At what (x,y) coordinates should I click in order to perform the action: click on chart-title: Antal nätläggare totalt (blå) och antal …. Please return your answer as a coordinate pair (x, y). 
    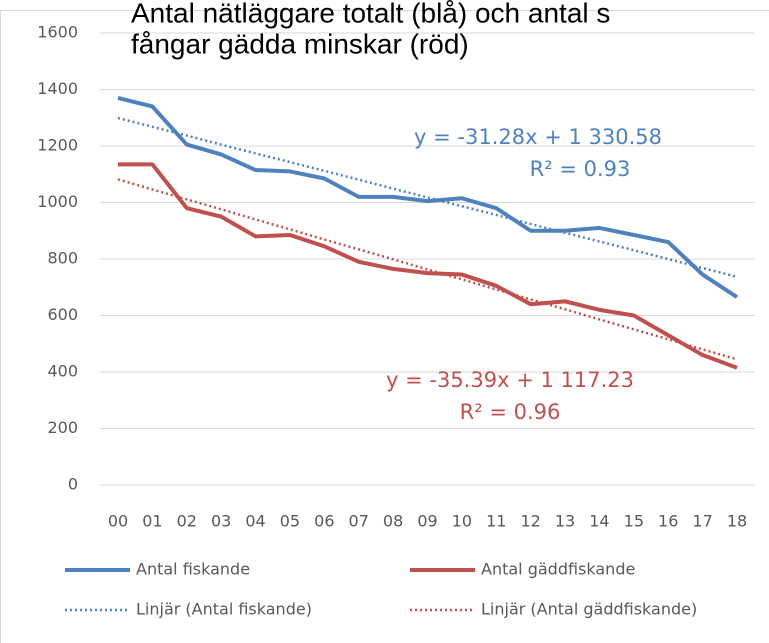
    Looking at the image, I should click on (370, 14).